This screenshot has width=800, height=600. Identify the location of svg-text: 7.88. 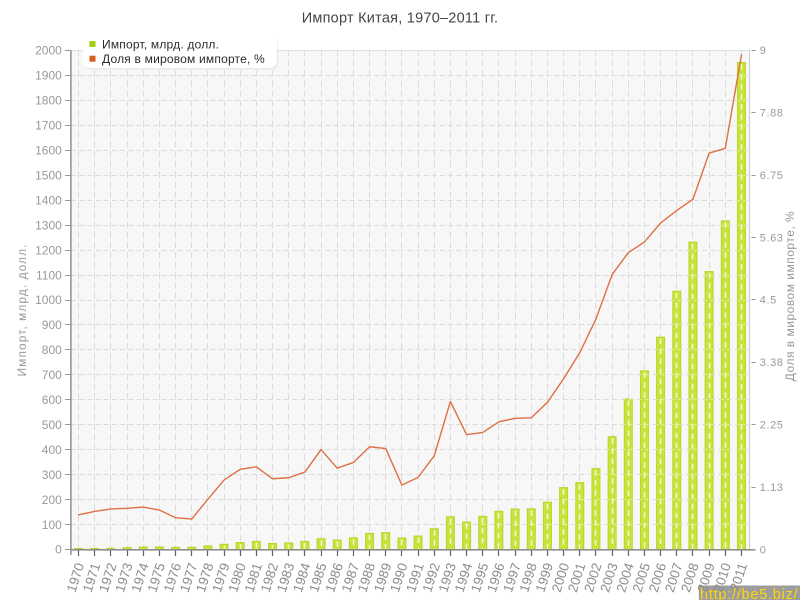
(772, 114).